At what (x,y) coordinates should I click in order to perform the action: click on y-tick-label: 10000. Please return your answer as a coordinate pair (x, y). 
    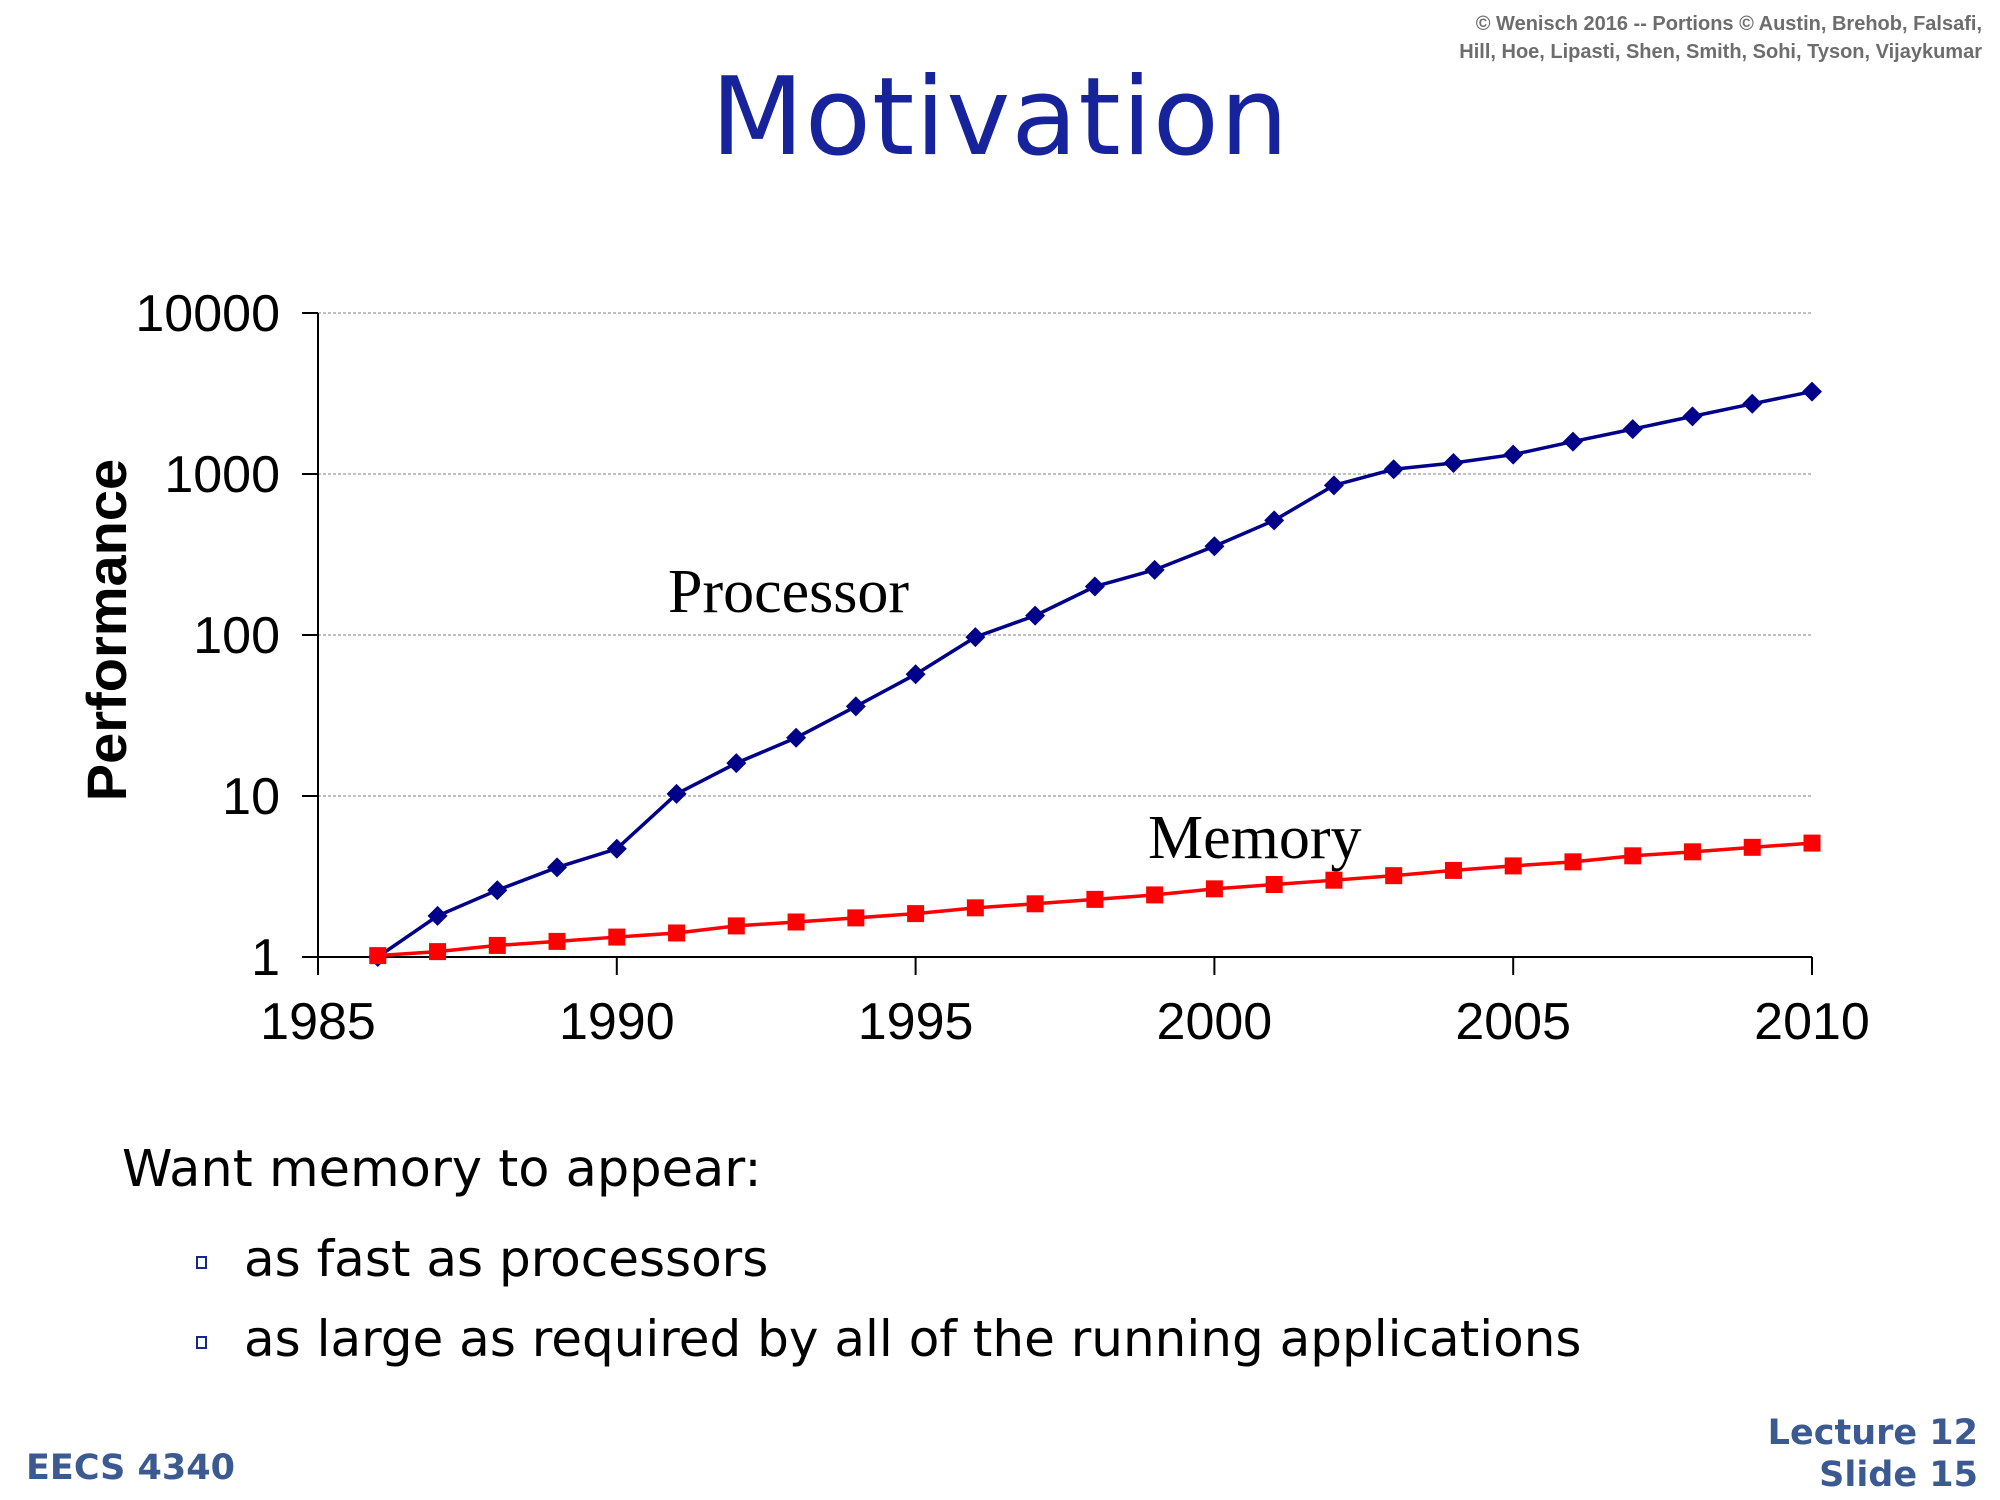
    Looking at the image, I should click on (207, 314).